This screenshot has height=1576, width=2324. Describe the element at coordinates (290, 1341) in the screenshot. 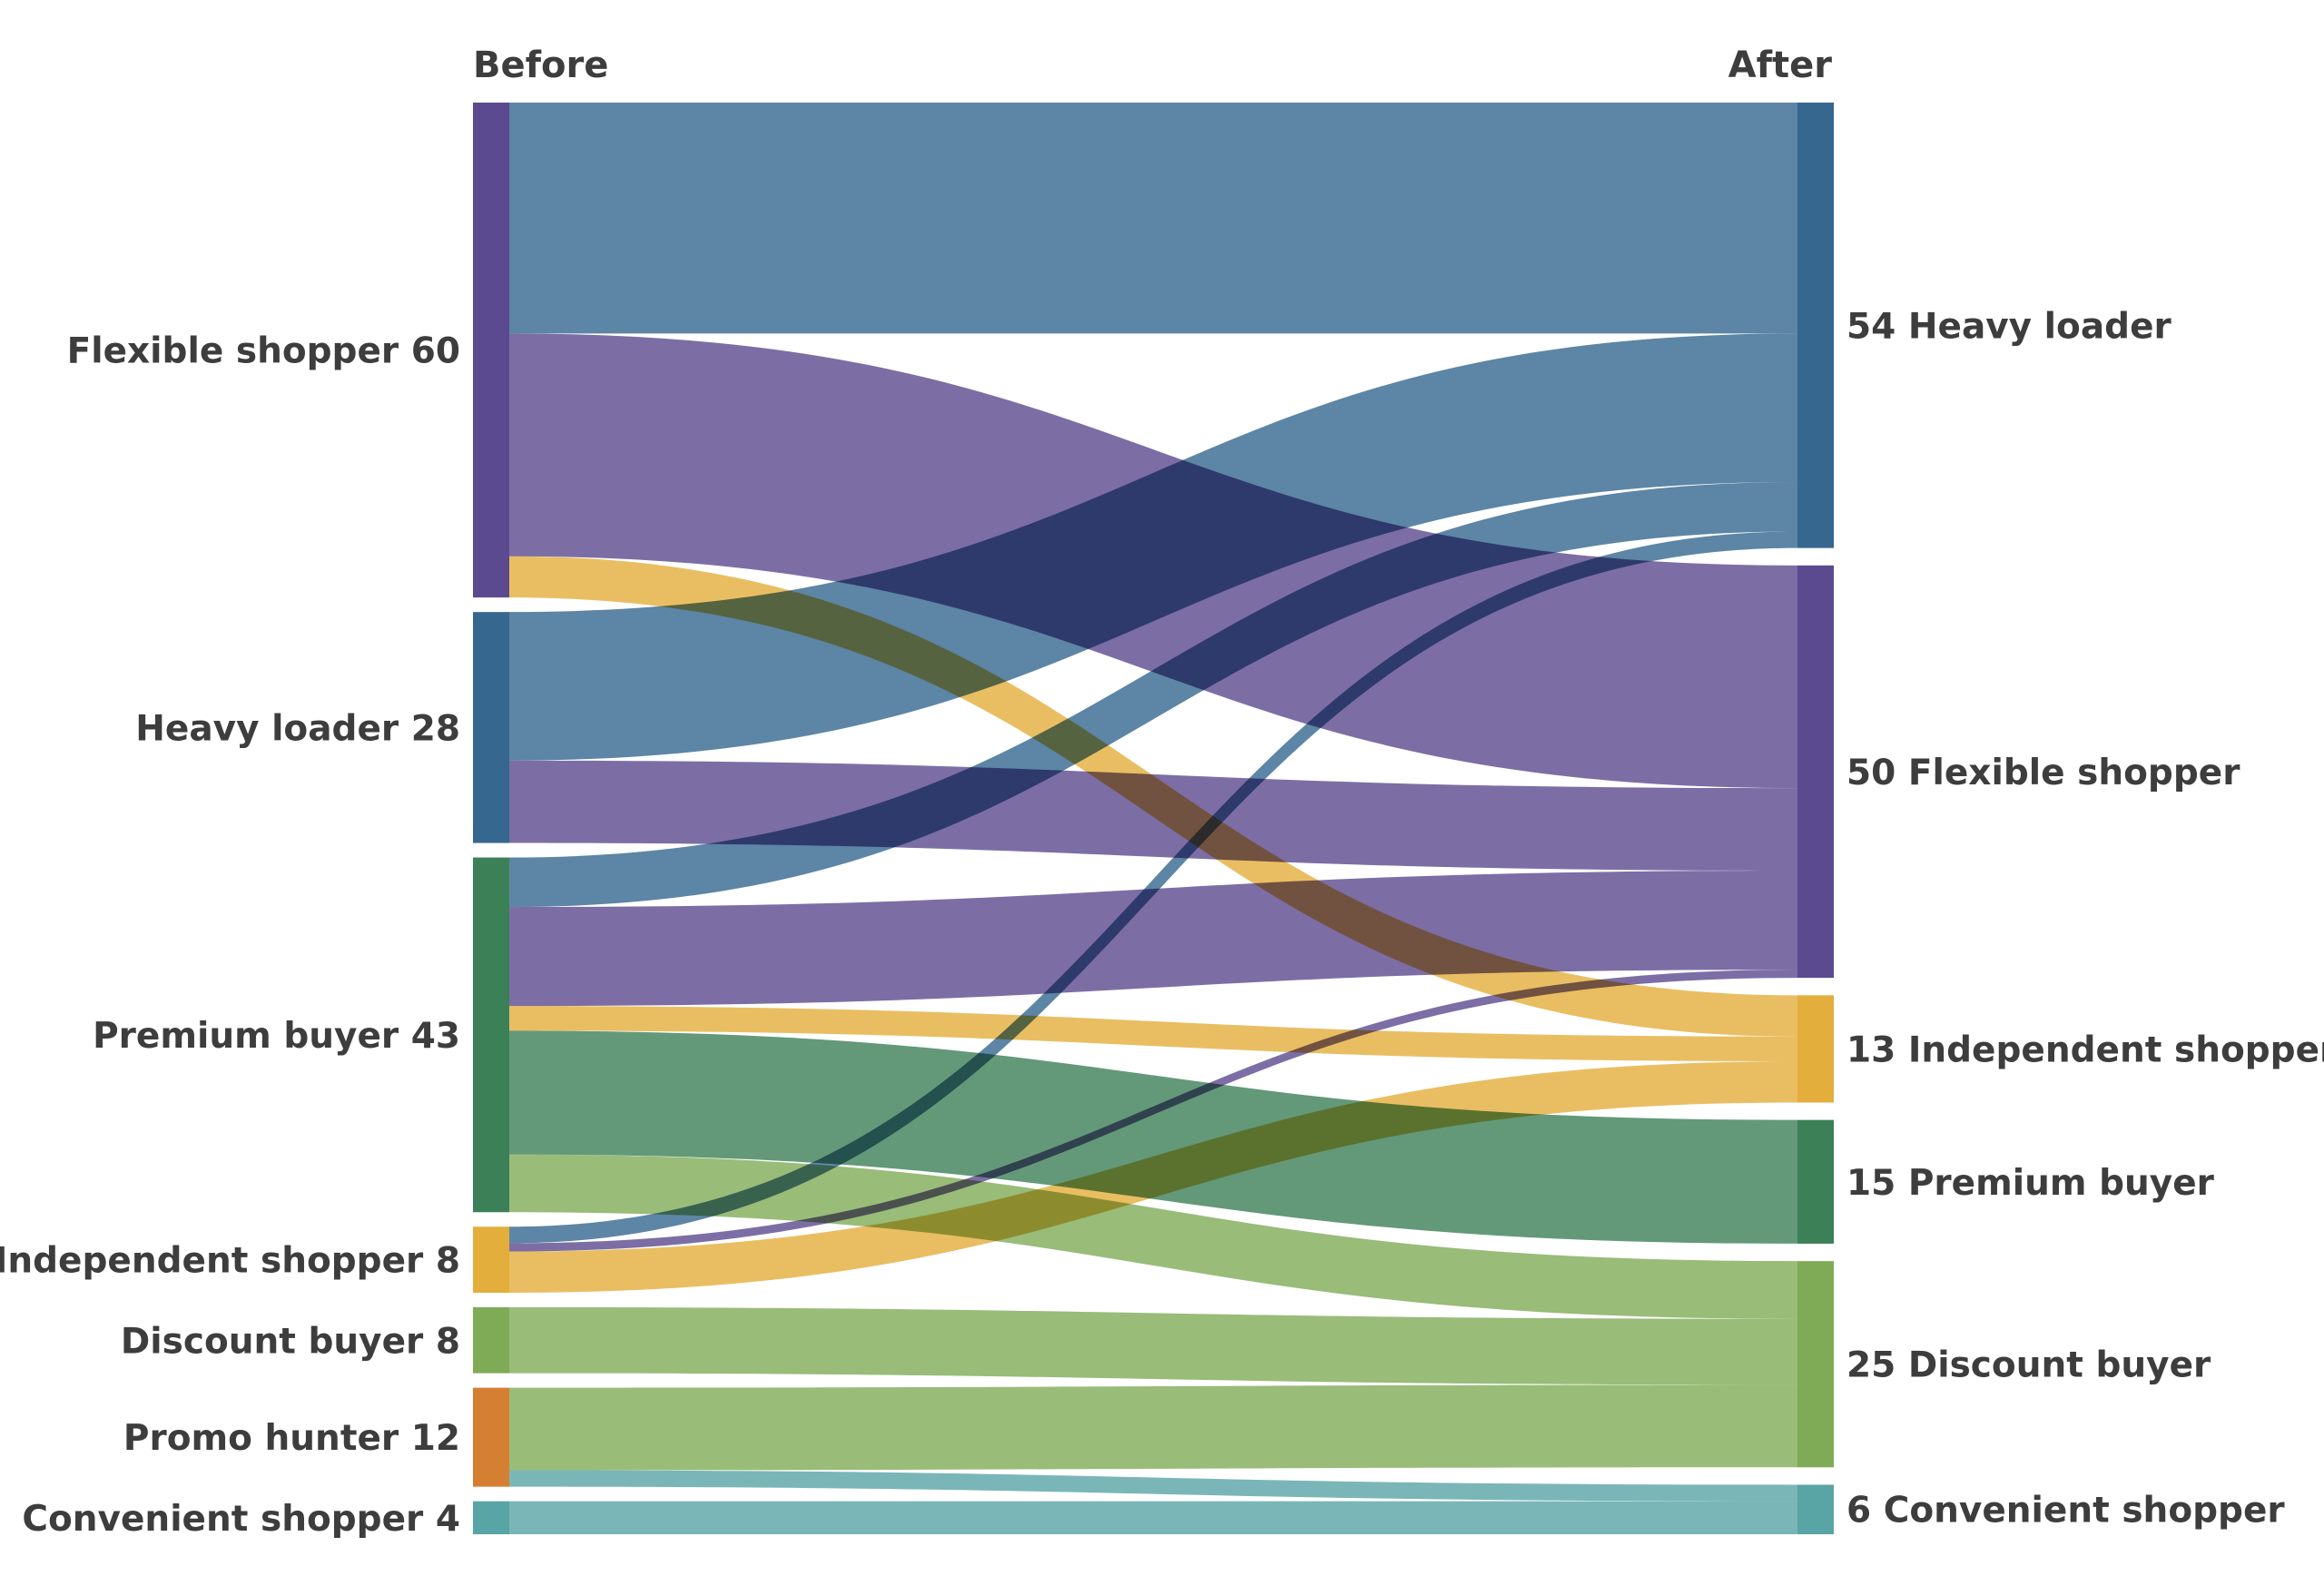

I see `left-label-discount-buyer: Discount buyer 8` at that location.